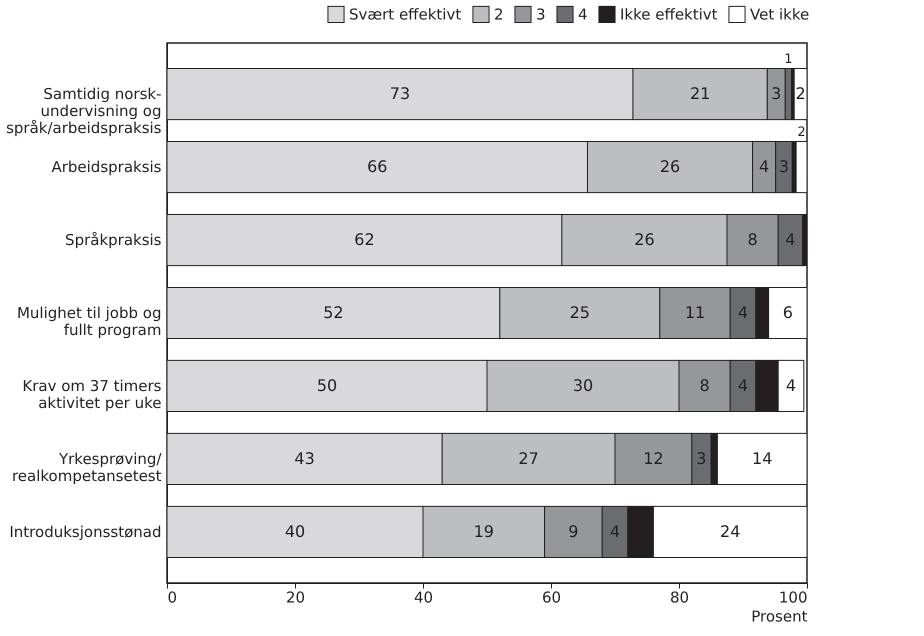 This screenshot has width=924, height=636. What do you see at coordinates (573, 531) in the screenshot?
I see `data-label: 9` at bounding box center [573, 531].